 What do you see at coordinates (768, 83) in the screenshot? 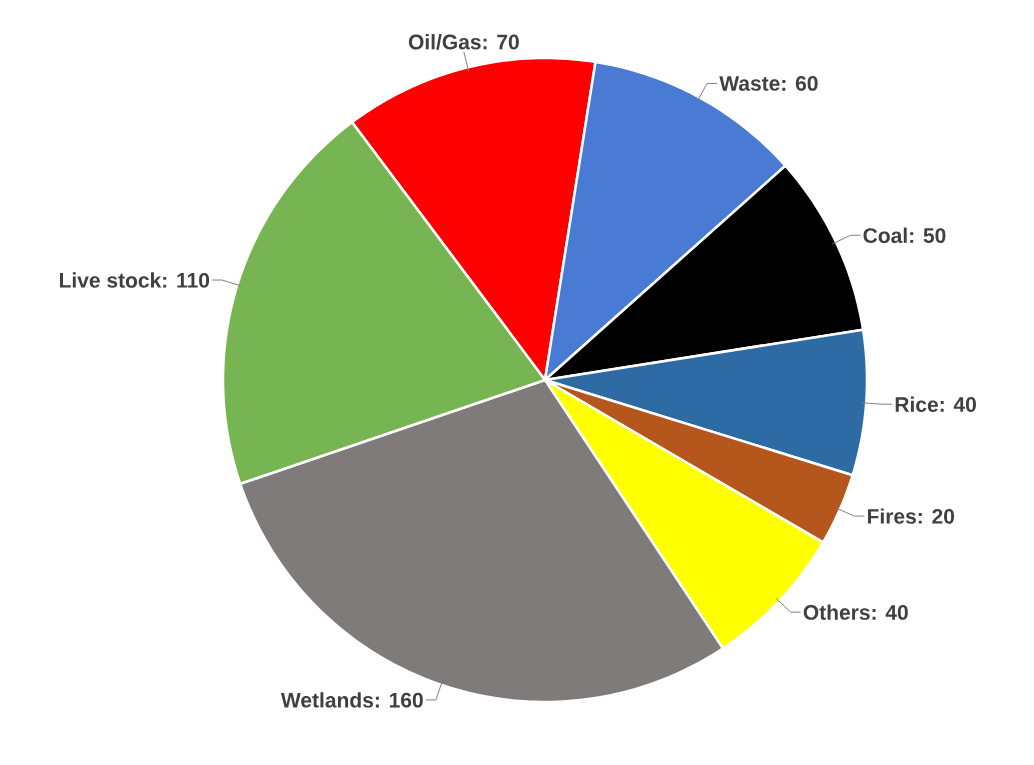
I see `slice-label: Waste: 60` at bounding box center [768, 83].